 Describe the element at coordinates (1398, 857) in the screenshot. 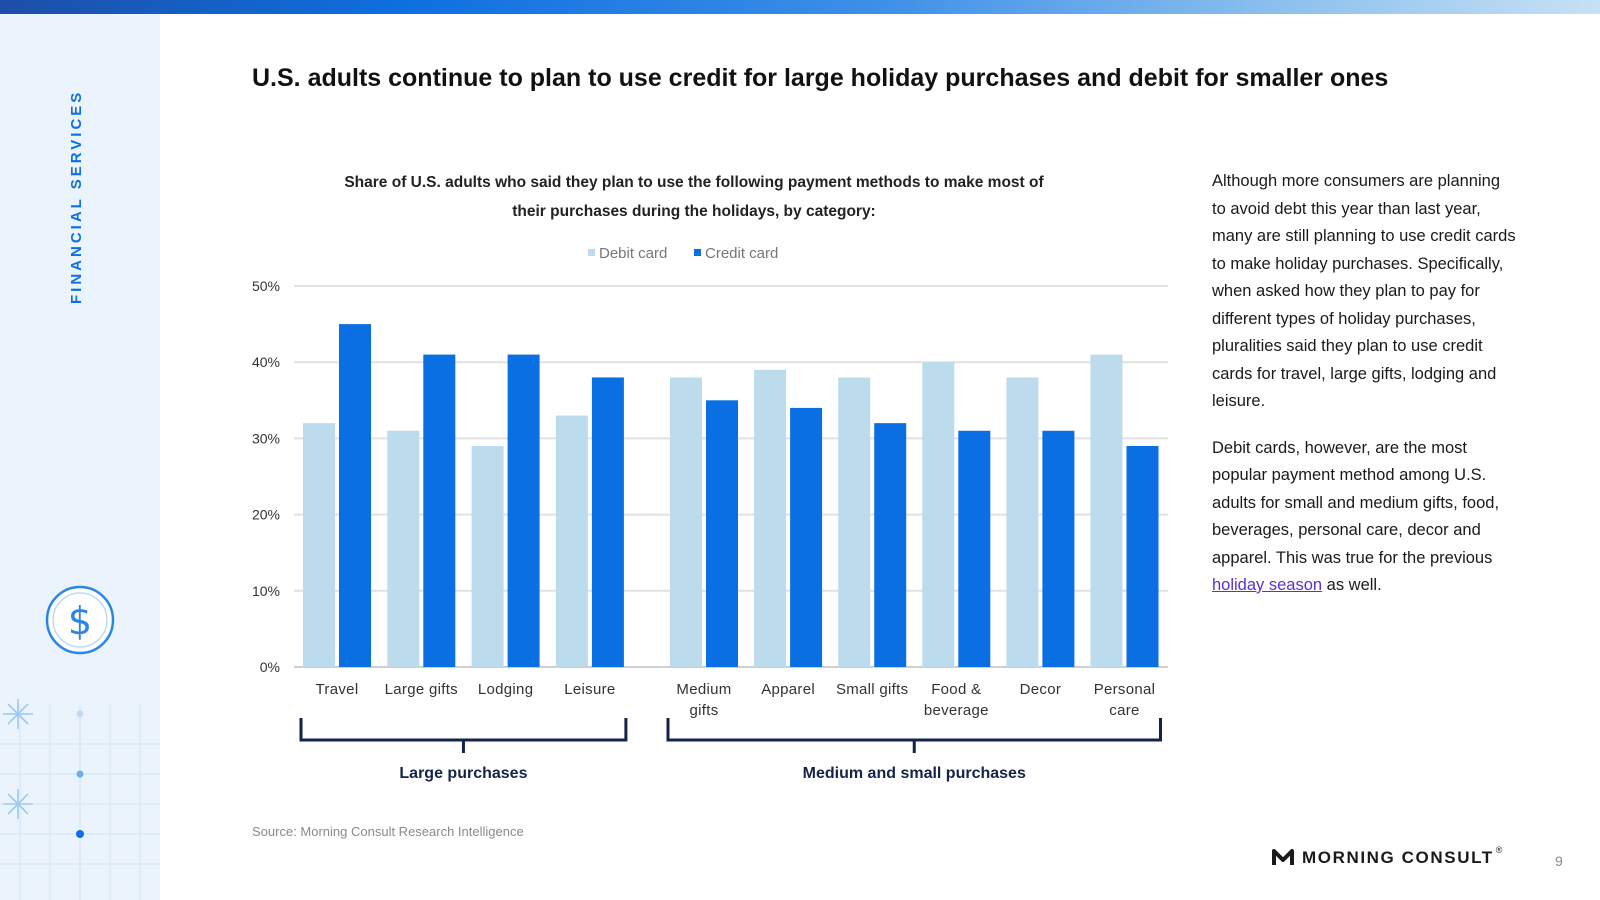

I see `logo-text: MORNING CONSULT` at that location.